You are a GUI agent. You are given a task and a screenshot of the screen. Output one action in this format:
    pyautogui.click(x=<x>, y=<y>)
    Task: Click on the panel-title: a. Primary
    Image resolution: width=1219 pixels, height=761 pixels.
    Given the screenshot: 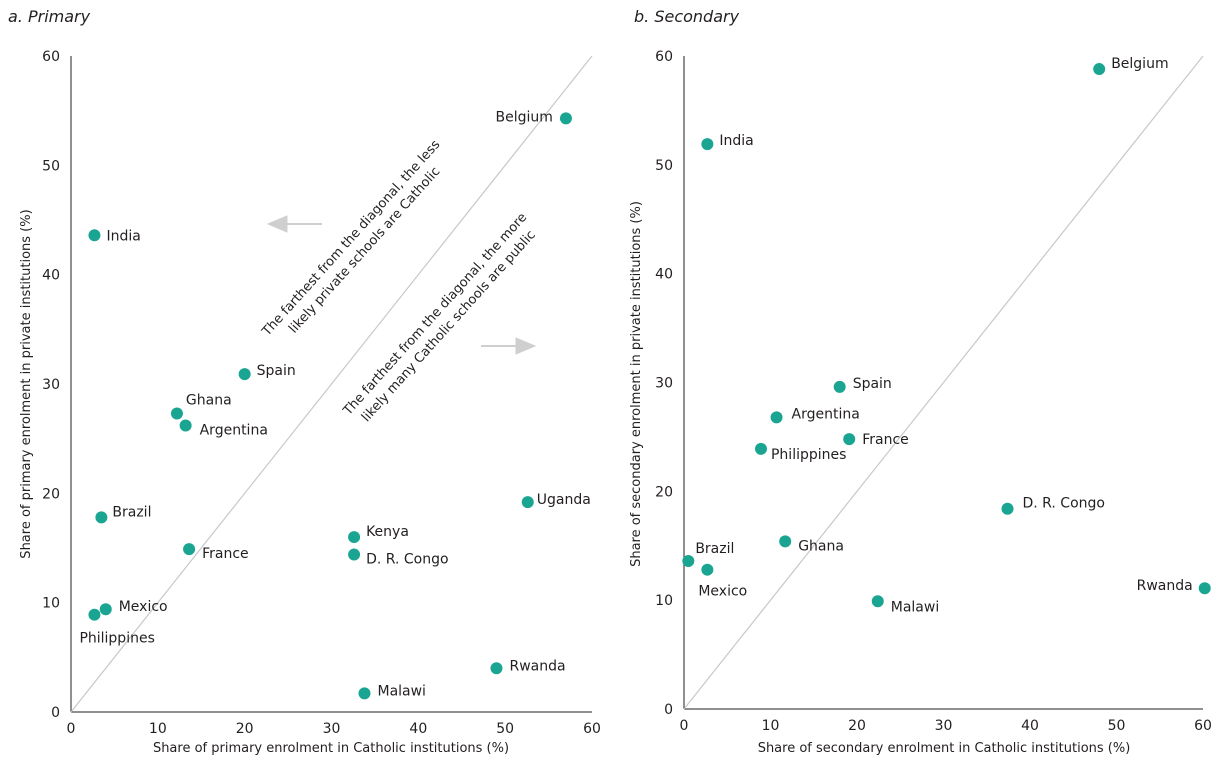 What is the action you would take?
    pyautogui.click(x=49, y=16)
    